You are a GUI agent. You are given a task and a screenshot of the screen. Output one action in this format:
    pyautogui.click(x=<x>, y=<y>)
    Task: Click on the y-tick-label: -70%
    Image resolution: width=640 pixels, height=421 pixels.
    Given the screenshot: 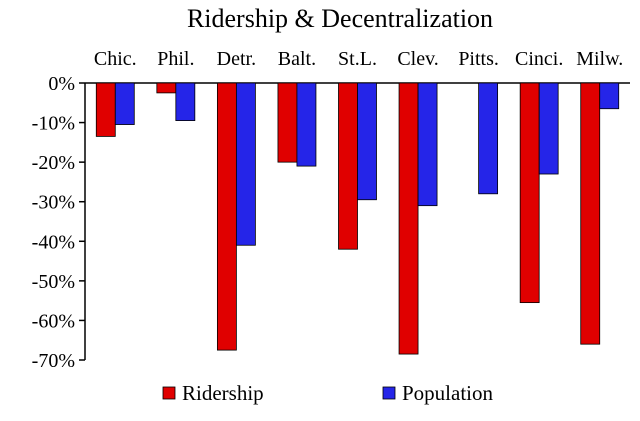 What is the action you would take?
    pyautogui.click(x=53, y=361)
    